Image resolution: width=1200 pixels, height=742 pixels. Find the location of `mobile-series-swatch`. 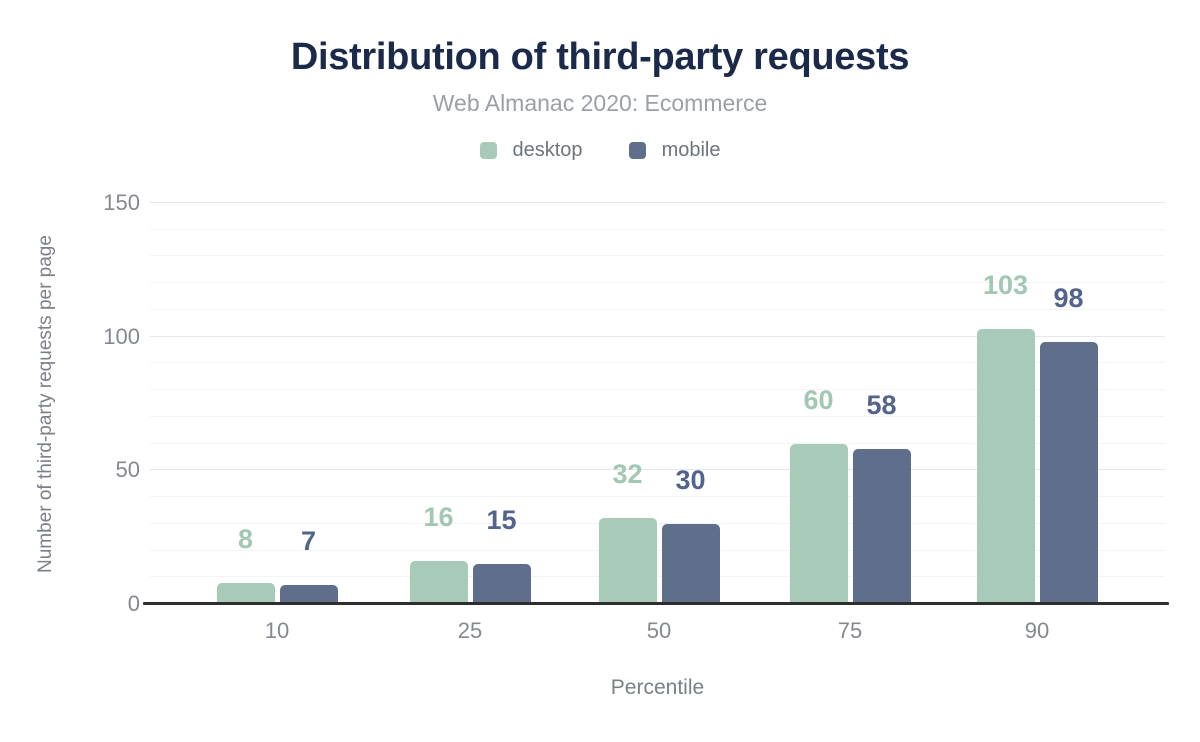

mobile-series-swatch is located at coordinates (637, 150).